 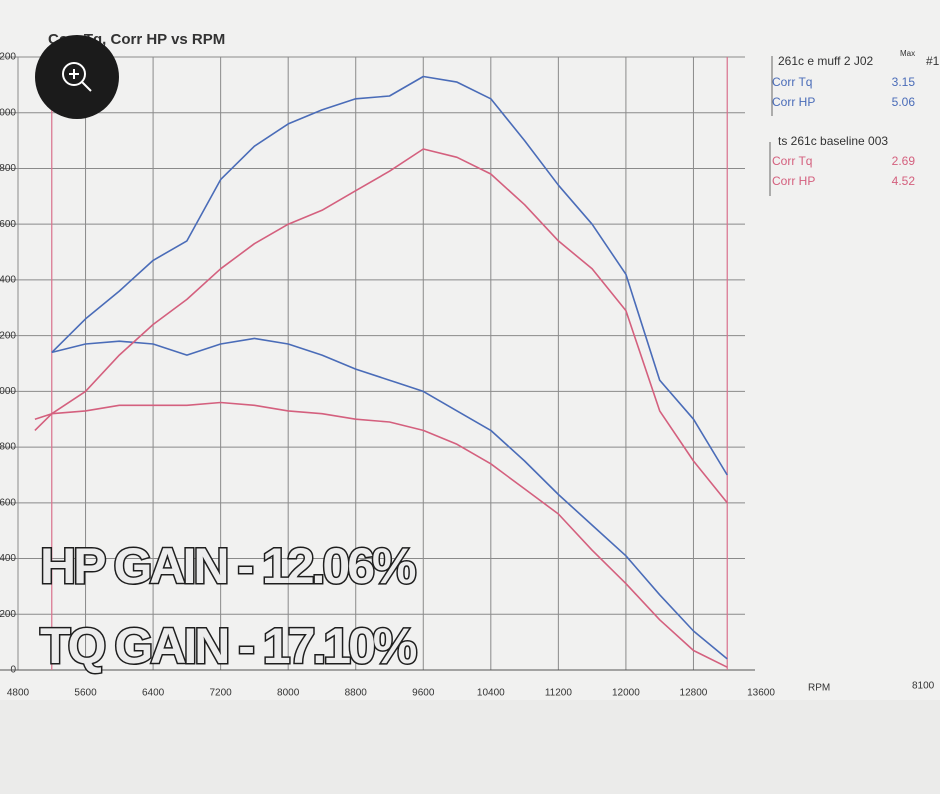 What do you see at coordinates (826, 61) in the screenshot?
I see `legend-run: 261c e muff 2 J02` at bounding box center [826, 61].